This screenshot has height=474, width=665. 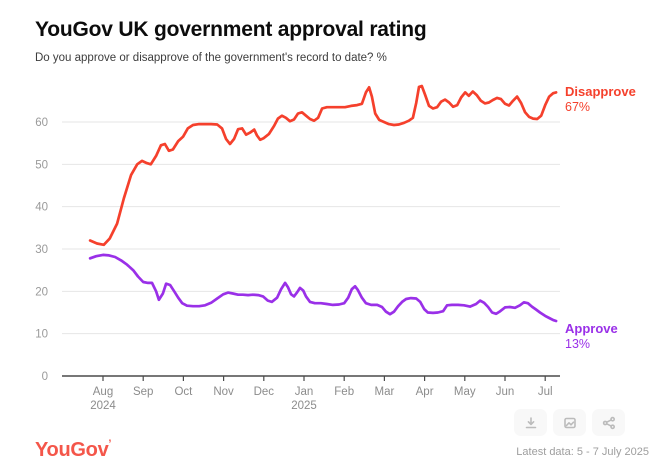 I want to click on share-button, so click(x=608, y=422).